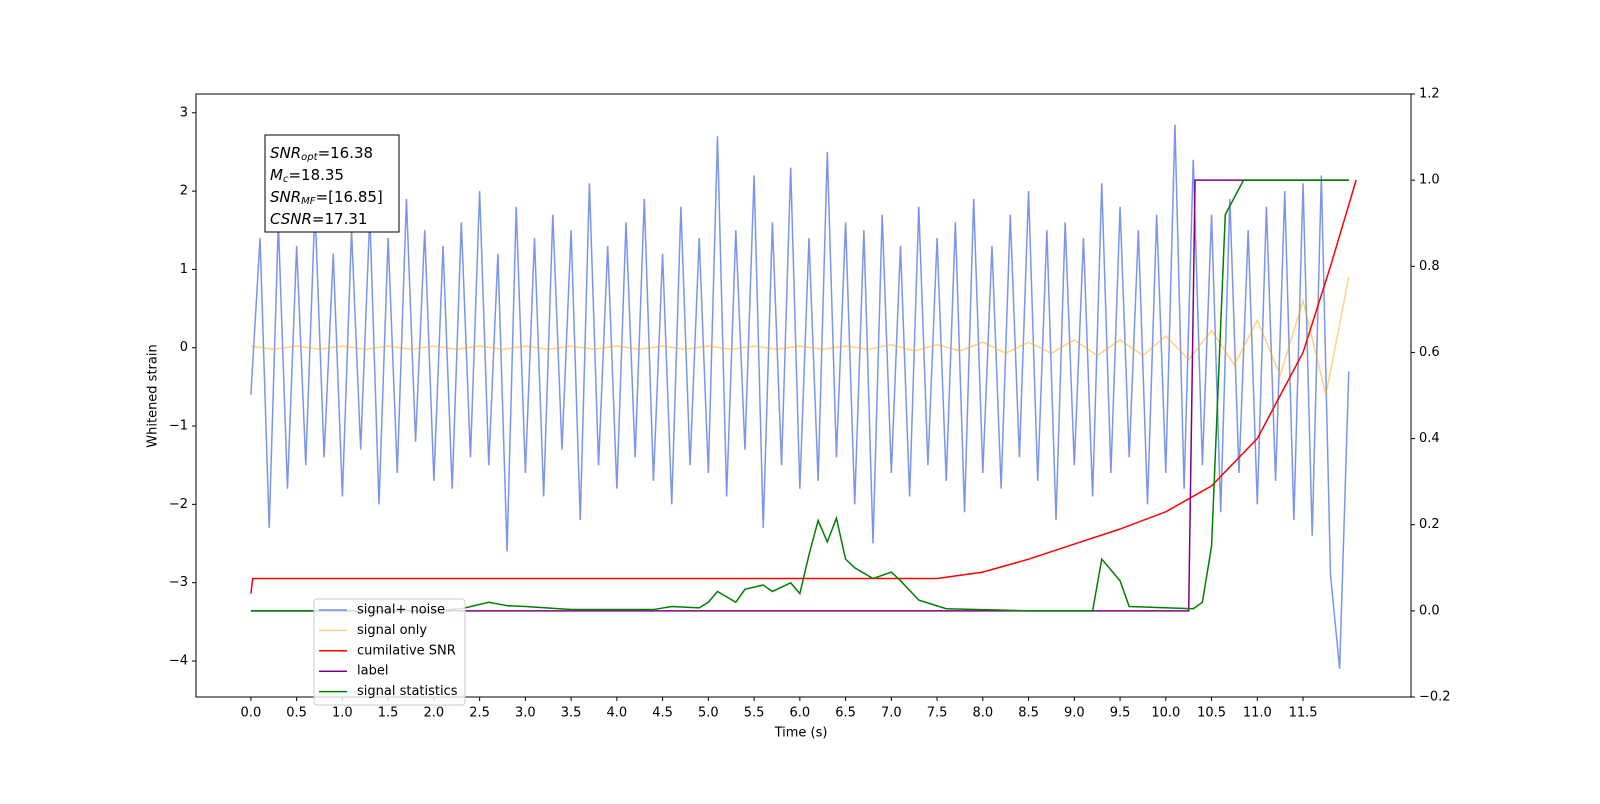 This screenshot has width=1600, height=804. What do you see at coordinates (184, 347) in the screenshot?
I see `y-tick-label: 0` at bounding box center [184, 347].